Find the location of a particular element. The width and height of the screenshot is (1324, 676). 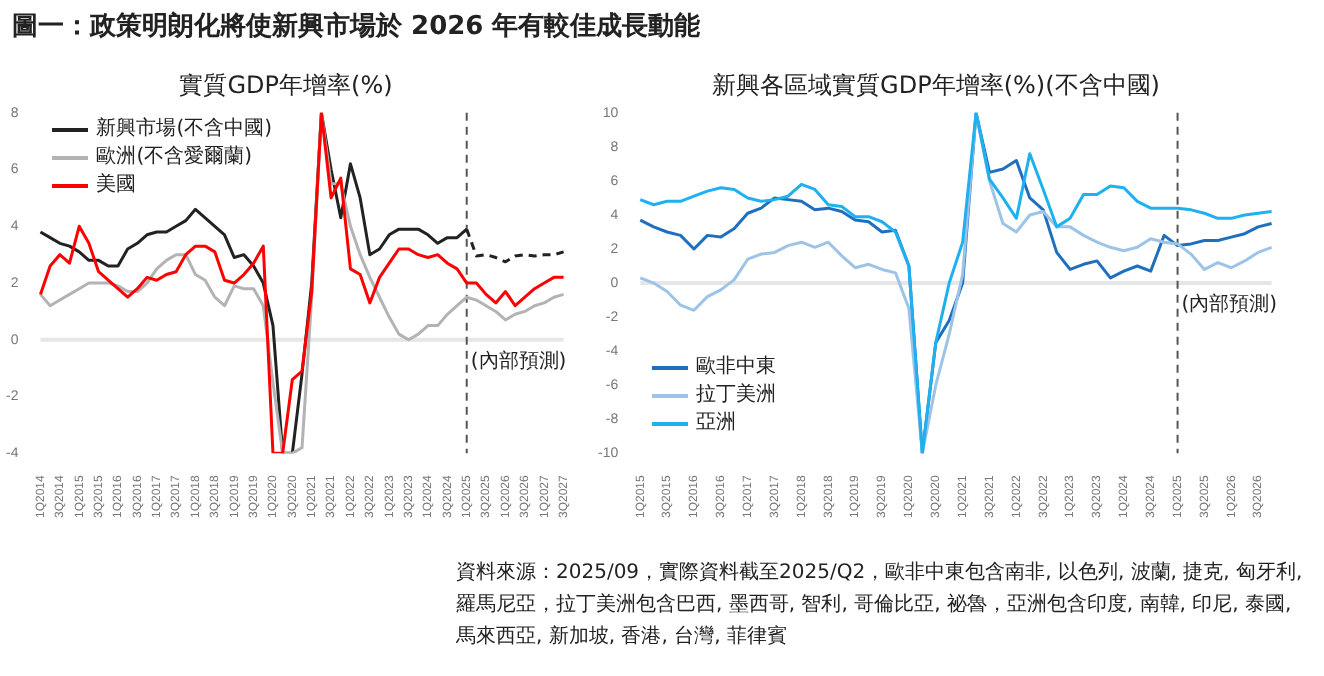

legend-label: 拉丁美洲 is located at coordinates (736, 395).